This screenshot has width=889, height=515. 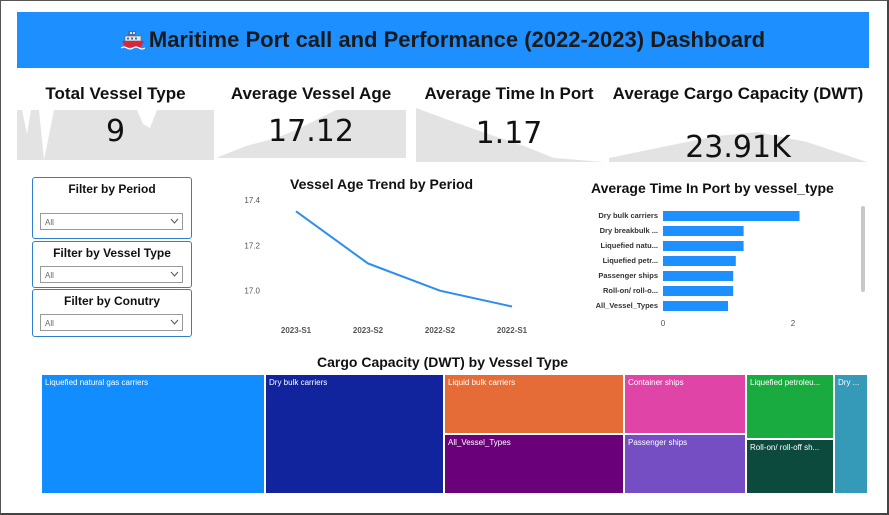 What do you see at coordinates (112, 208) in the screenshot?
I see `slicer-period: Filter by Period All` at bounding box center [112, 208].